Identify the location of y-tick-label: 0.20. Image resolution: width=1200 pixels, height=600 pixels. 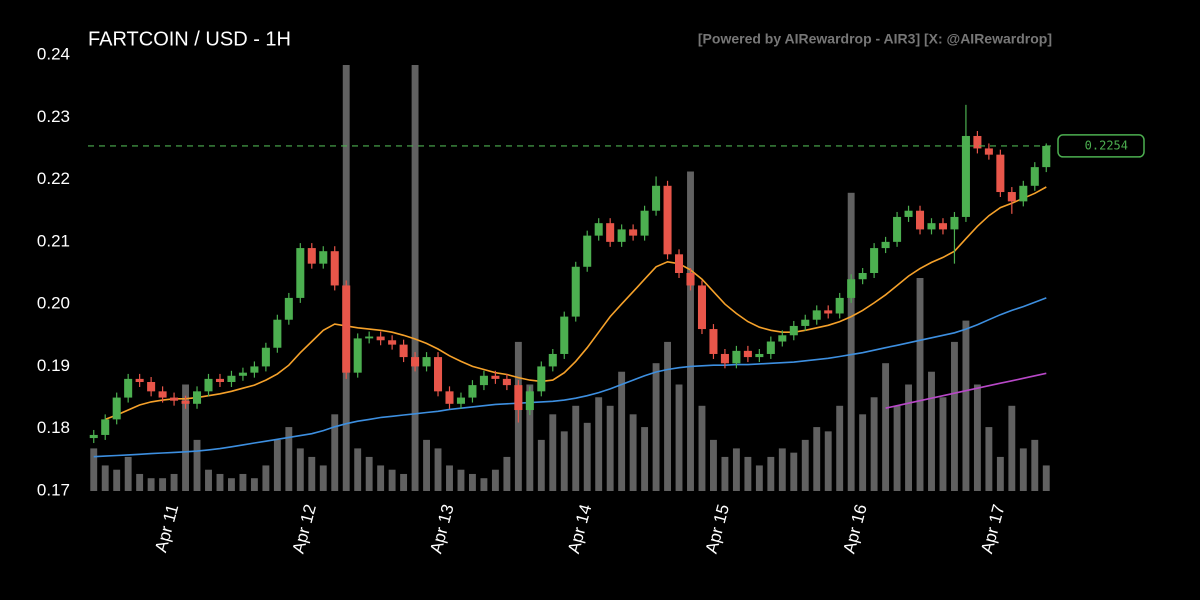
(53, 303).